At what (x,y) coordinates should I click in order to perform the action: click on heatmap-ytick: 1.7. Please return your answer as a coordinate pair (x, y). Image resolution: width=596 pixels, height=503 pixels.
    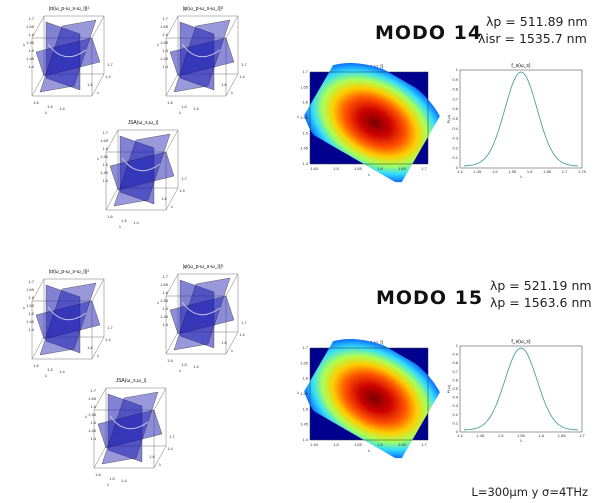
    Looking at the image, I should click on (305, 347).